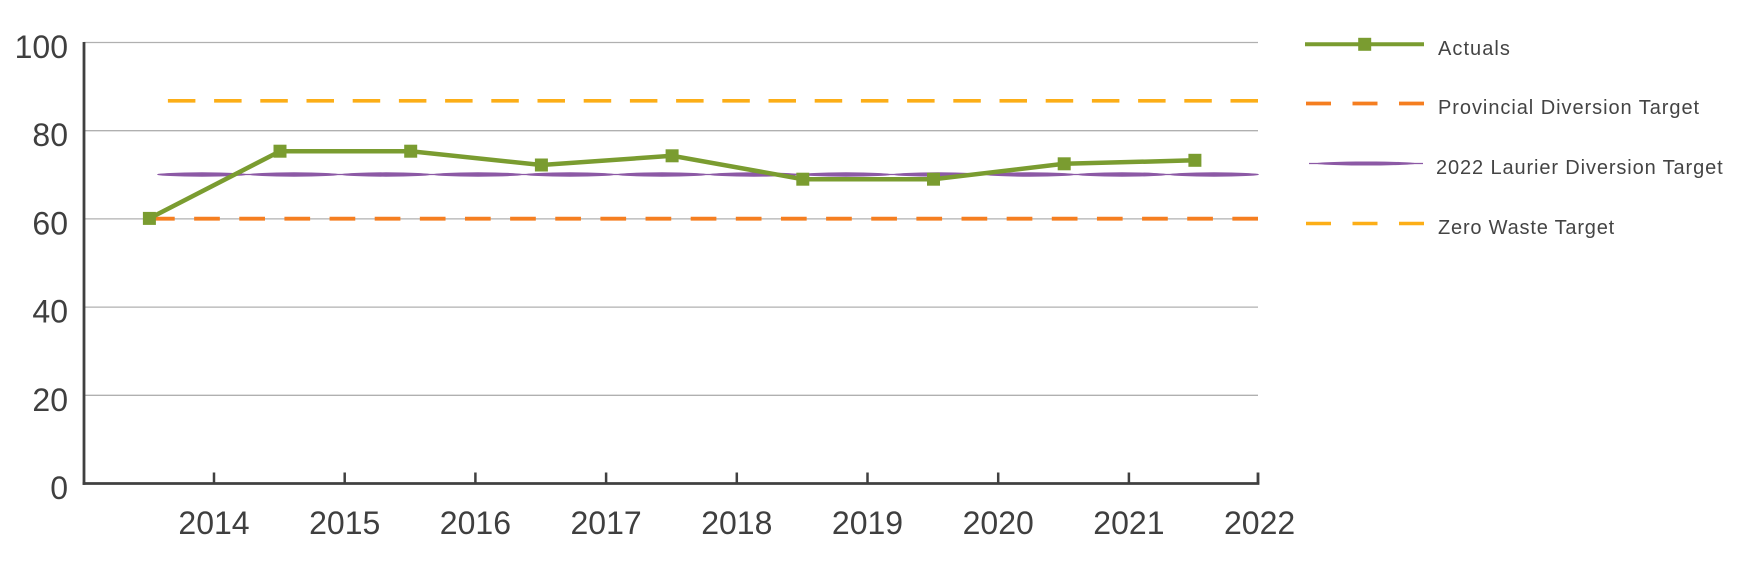 Image resolution: width=1760 pixels, height=568 pixels. I want to click on svg-text: 100, so click(41, 47).